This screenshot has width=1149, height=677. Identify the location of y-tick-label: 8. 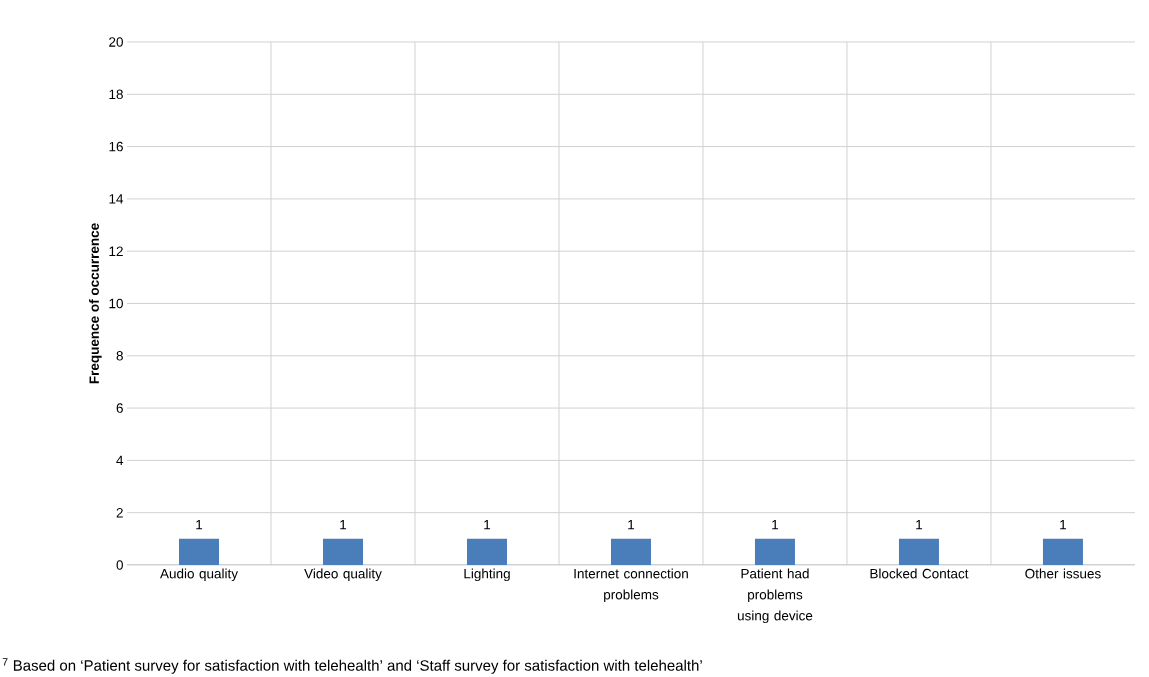
(119, 356).